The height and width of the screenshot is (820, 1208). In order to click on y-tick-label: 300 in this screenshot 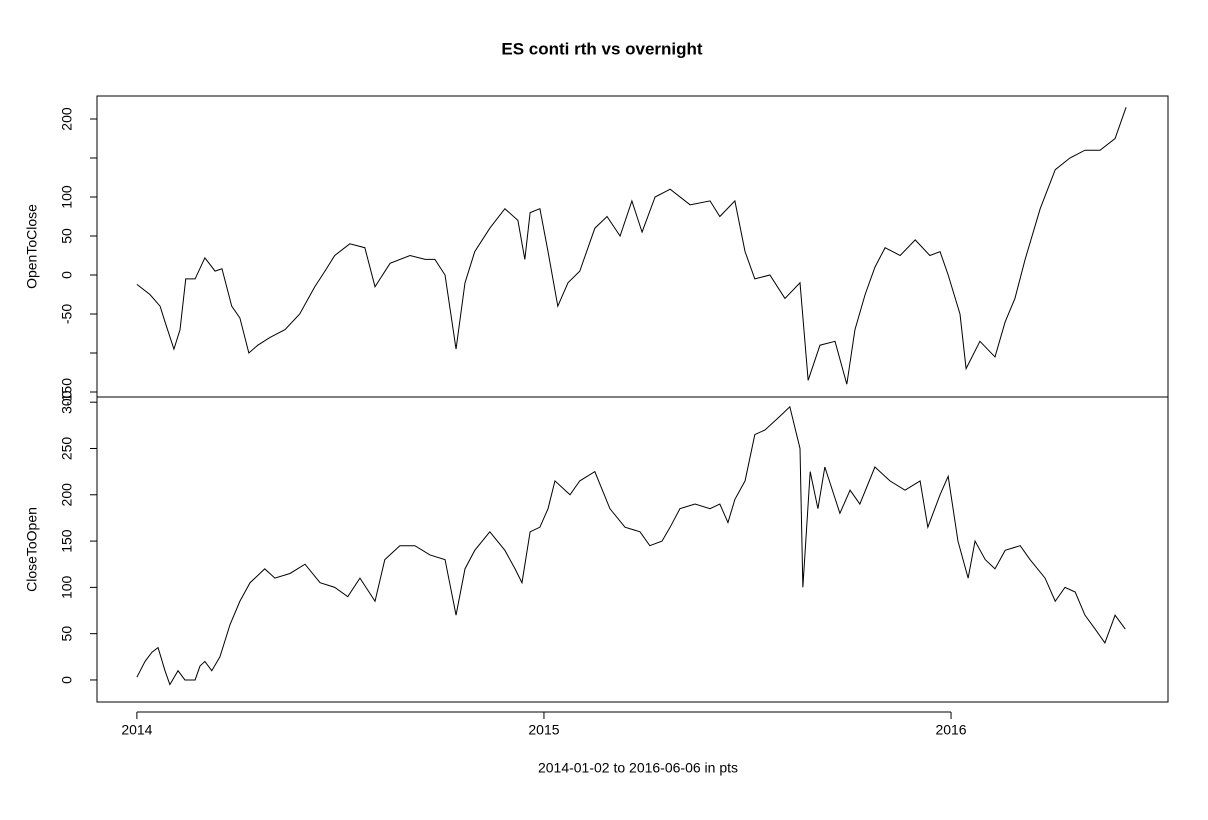, I will do `click(67, 402)`.